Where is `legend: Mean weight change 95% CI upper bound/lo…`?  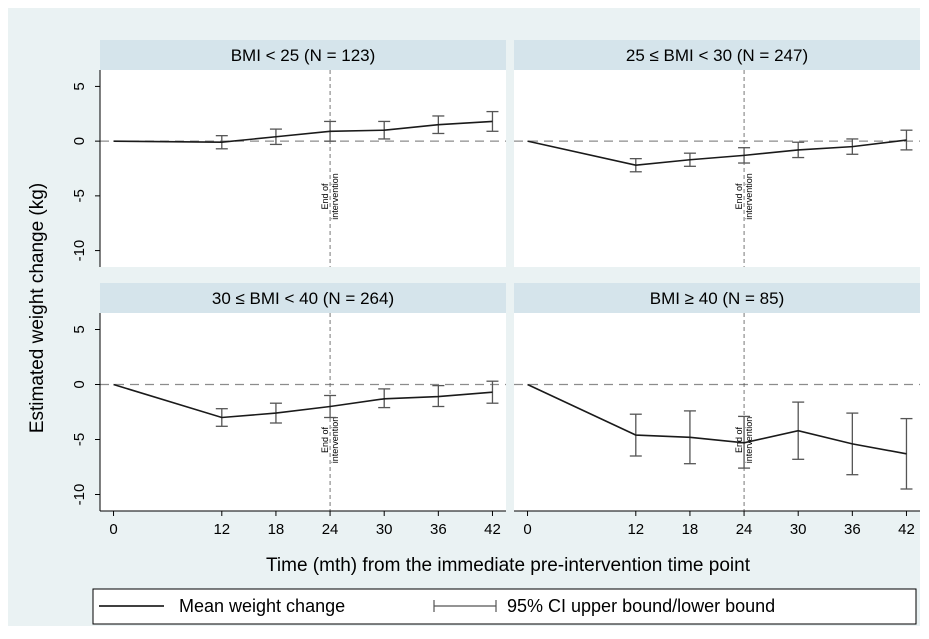
legend: Mean weight change 95% CI upper bound/lo… is located at coordinates (504, 606).